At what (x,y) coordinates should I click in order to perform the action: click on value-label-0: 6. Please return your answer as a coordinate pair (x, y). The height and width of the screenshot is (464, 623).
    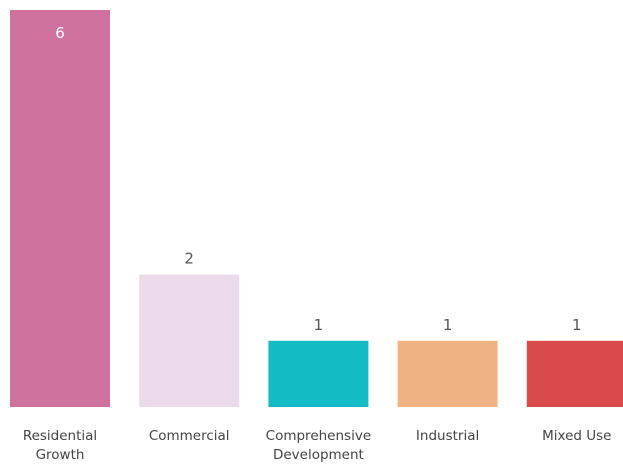
    Looking at the image, I should click on (60, 33).